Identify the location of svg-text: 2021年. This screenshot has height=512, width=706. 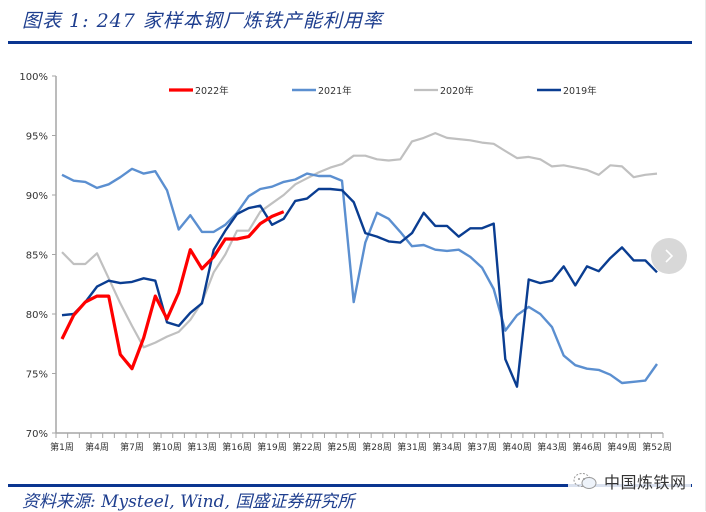
(335, 91).